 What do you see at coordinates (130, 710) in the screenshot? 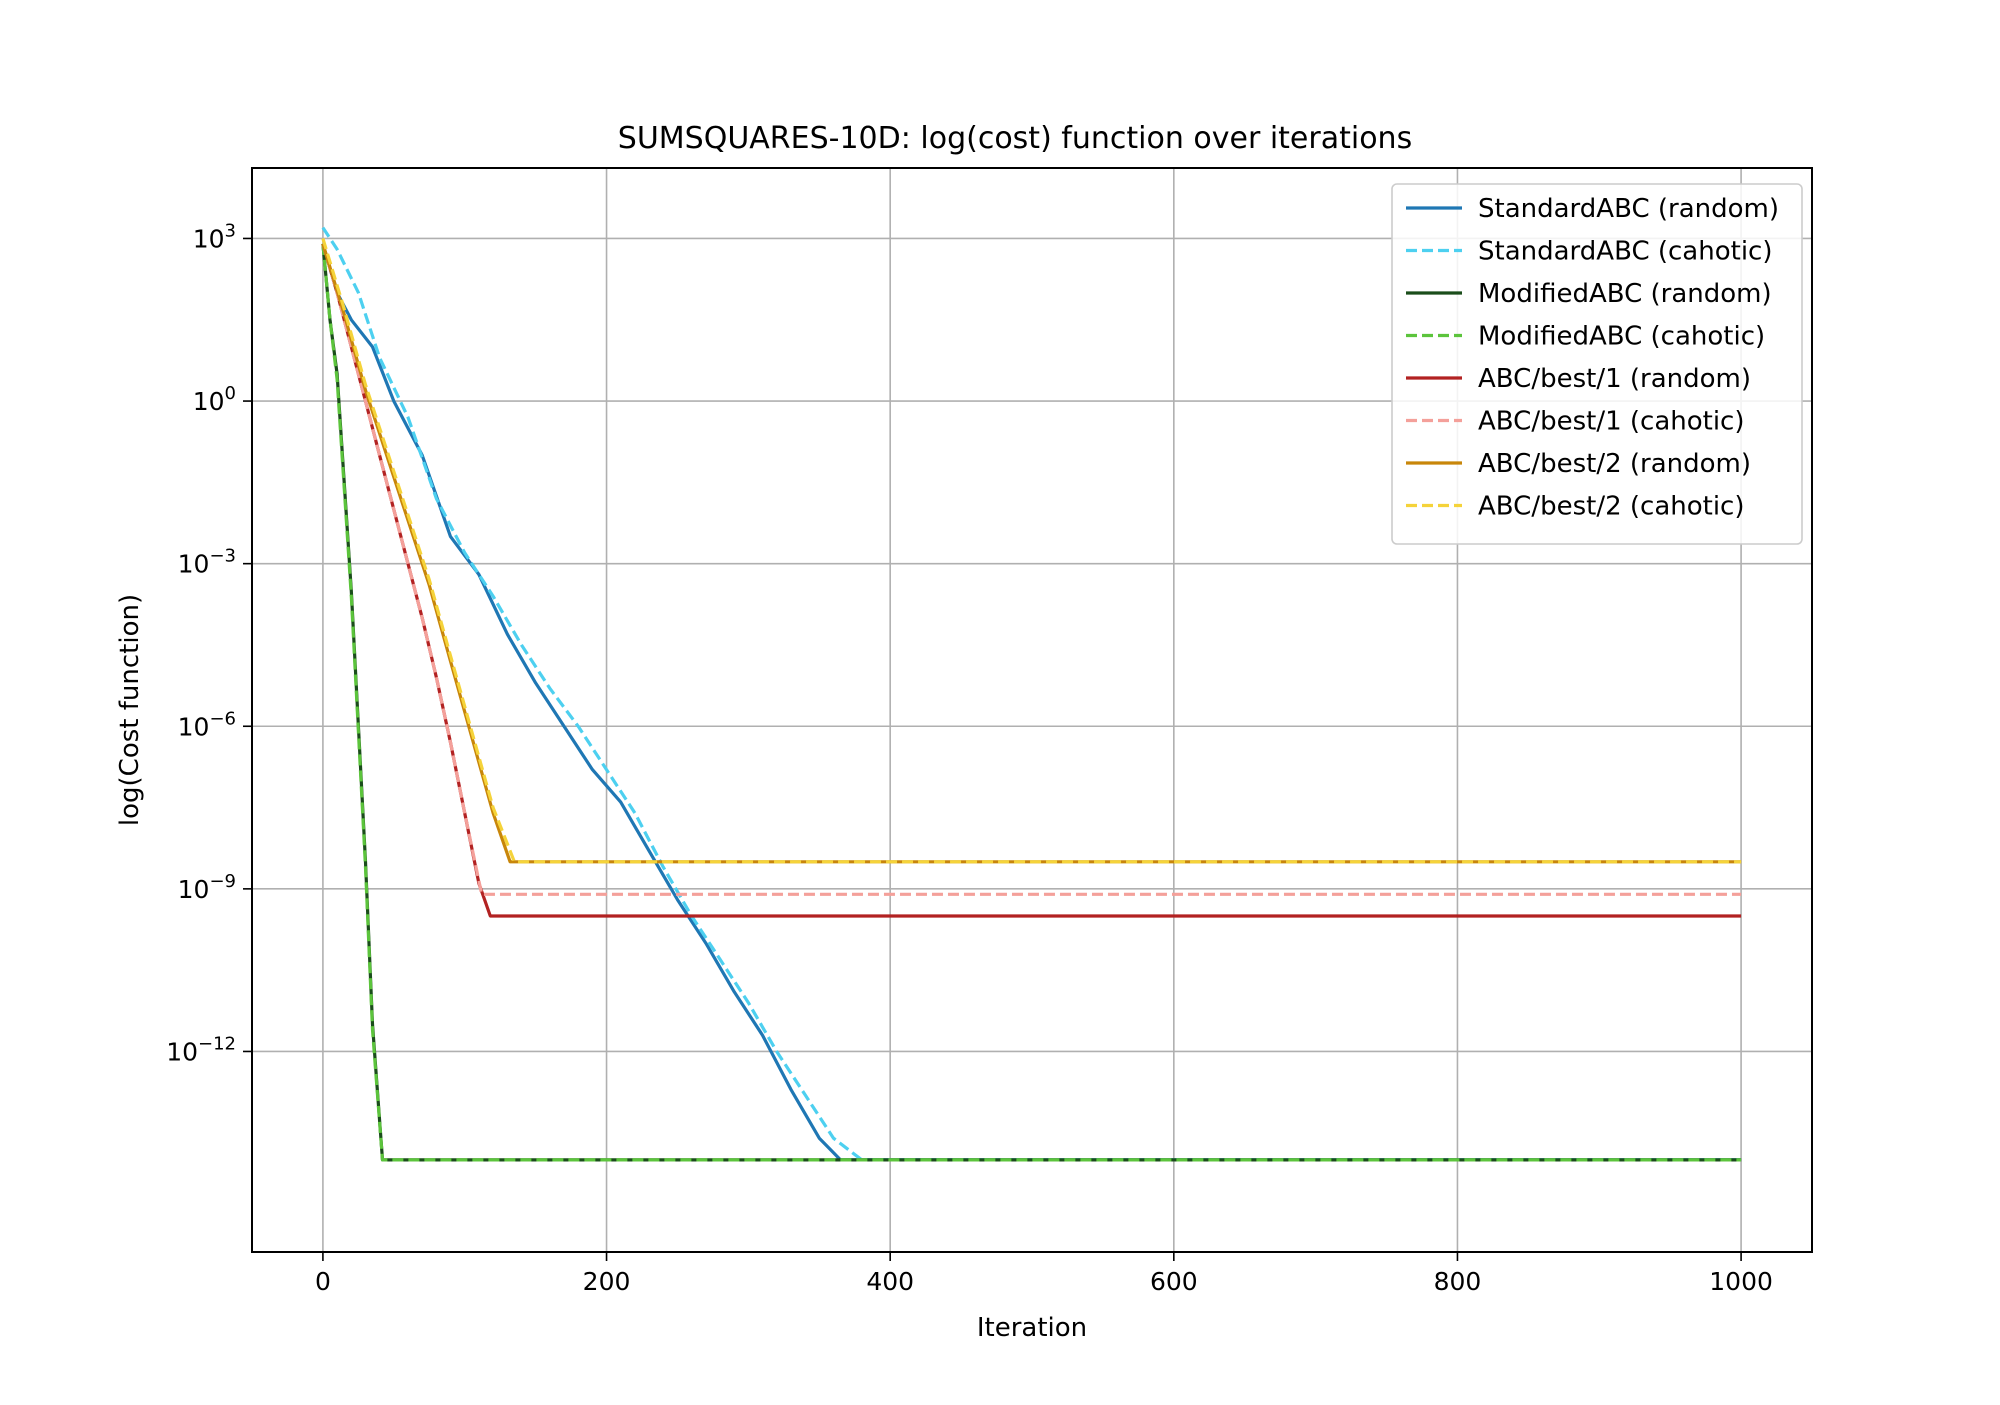
I see `y-axis-label: log(Cost function)` at bounding box center [130, 710].